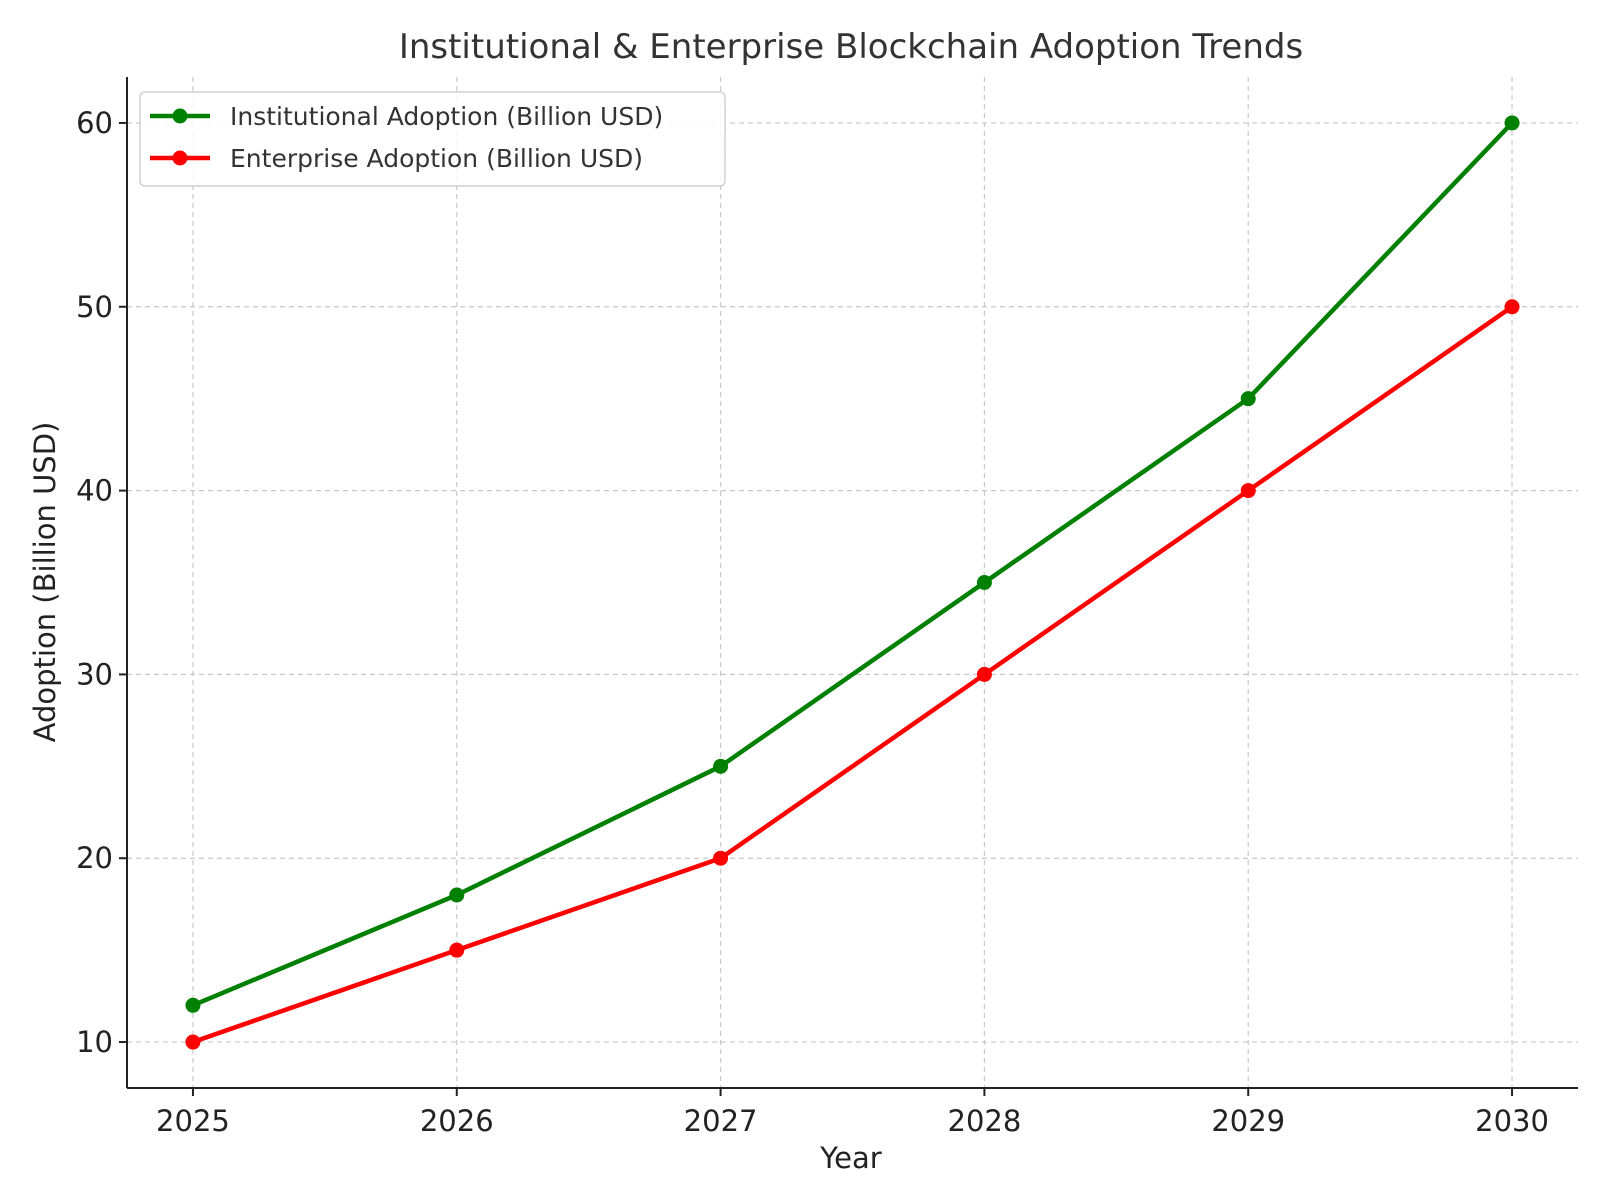 The image size is (1600, 1200). What do you see at coordinates (436, 158) in the screenshot?
I see `legend-label: Enterprise Adoption (Billion USD)` at bounding box center [436, 158].